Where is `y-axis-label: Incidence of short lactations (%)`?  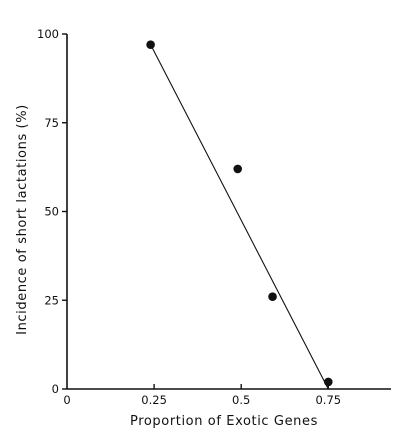 y-axis-label: Incidence of short lactations (%) is located at coordinates (22, 219).